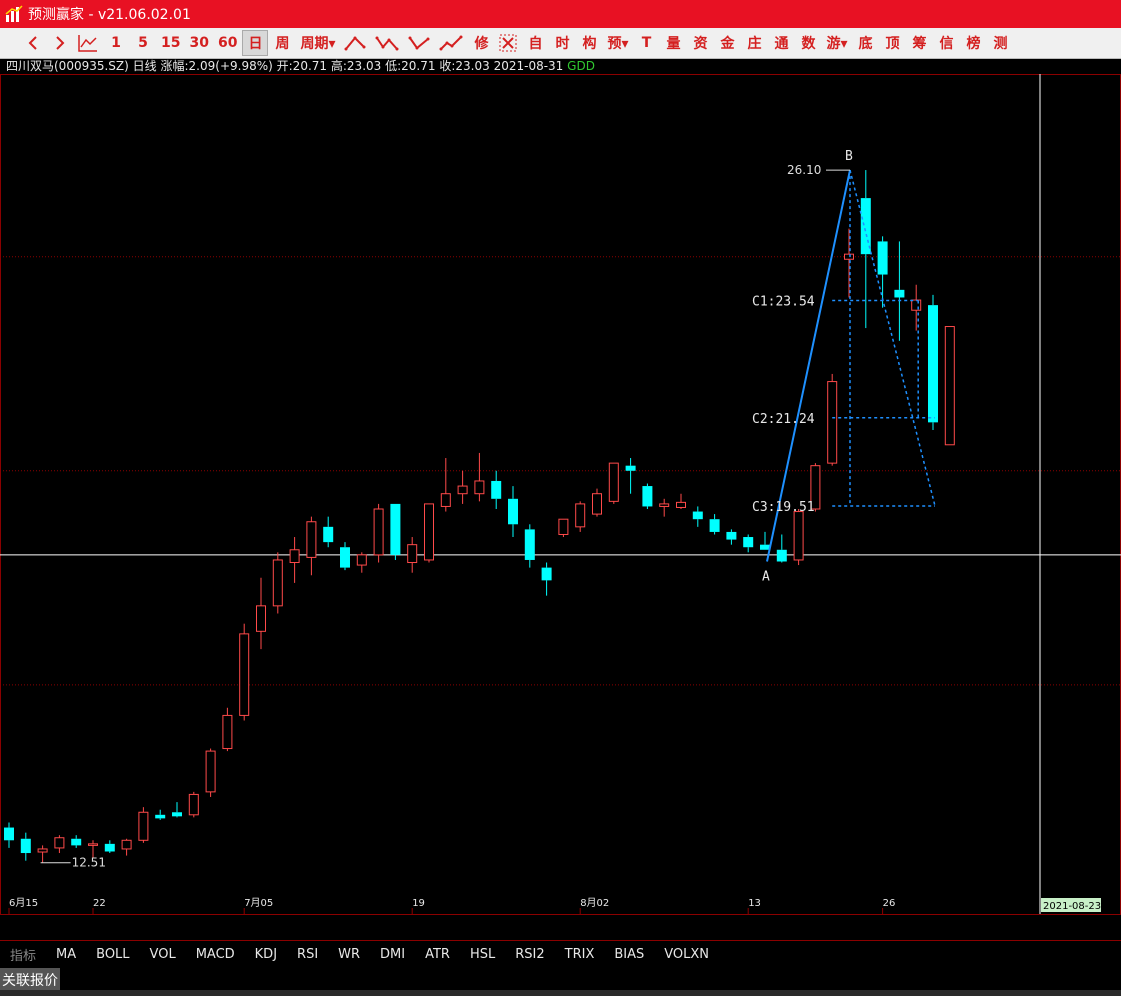  I want to click on horizontal-scrollbar, so click(560, 993).